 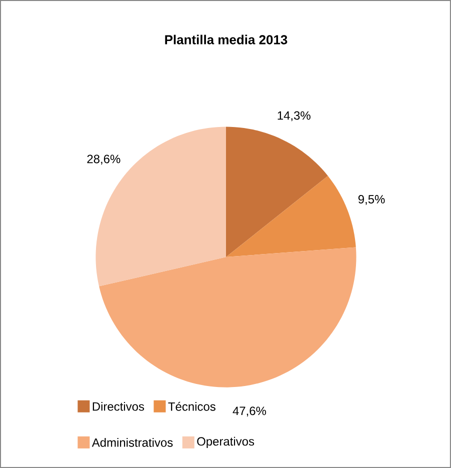 What do you see at coordinates (249, 411) in the screenshot?
I see `data-label: 47,6%` at bounding box center [249, 411].